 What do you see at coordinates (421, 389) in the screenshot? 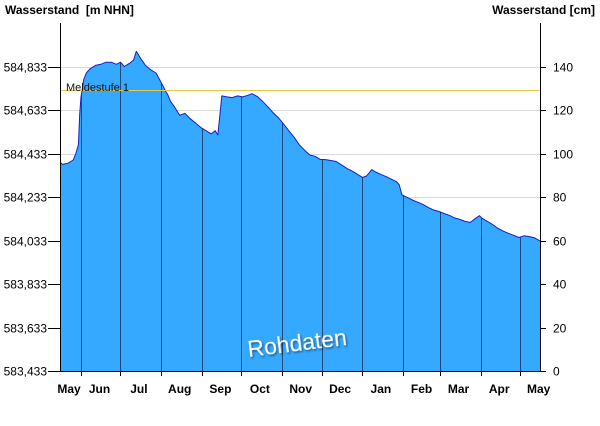
I see `x-tick-label: Feb` at bounding box center [421, 389].